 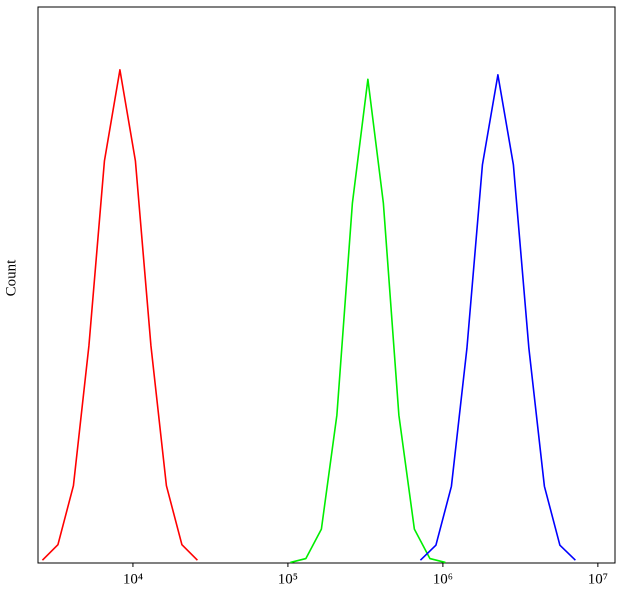 I want to click on x-tick-label: 10⁴, so click(x=133, y=579).